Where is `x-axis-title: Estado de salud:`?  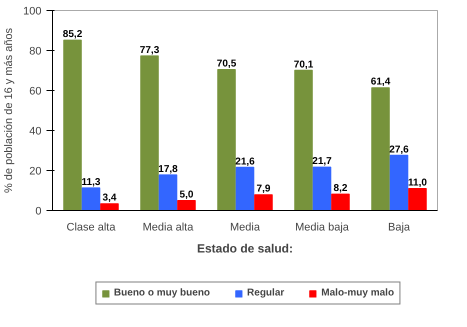
x-axis-title: Estado de salud: is located at coordinates (245, 249).